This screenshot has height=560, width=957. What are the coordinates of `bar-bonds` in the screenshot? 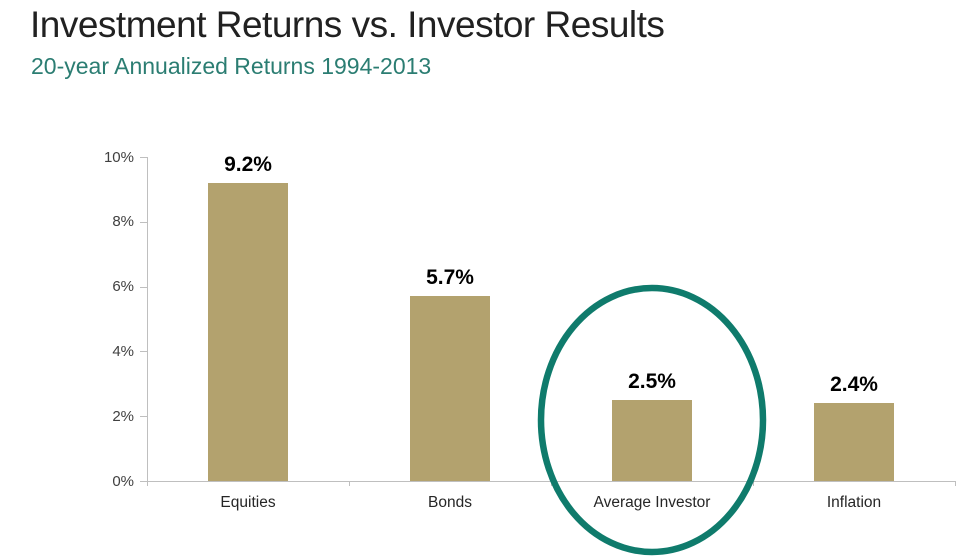 It's located at (450, 388).